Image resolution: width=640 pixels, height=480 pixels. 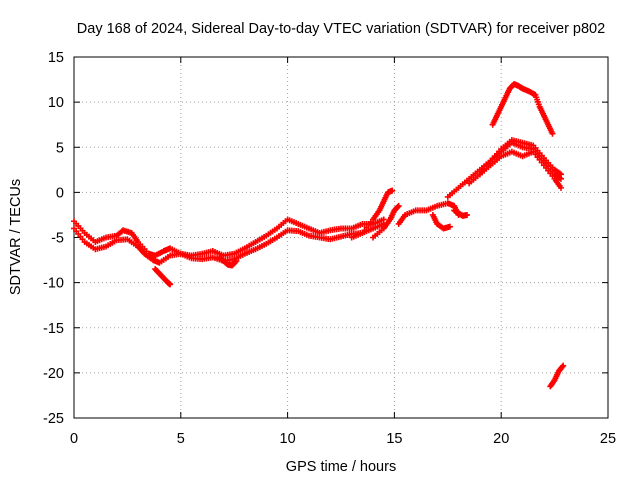 I want to click on series-segment-16h-low, so click(x=441, y=221).